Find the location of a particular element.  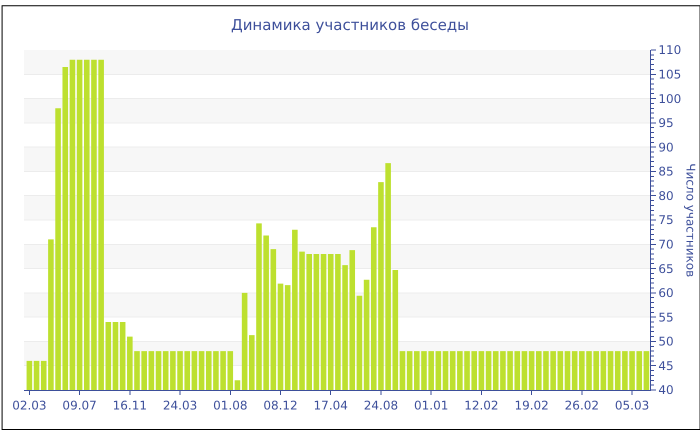

x-tick-label: 24.08 is located at coordinates (381, 405).